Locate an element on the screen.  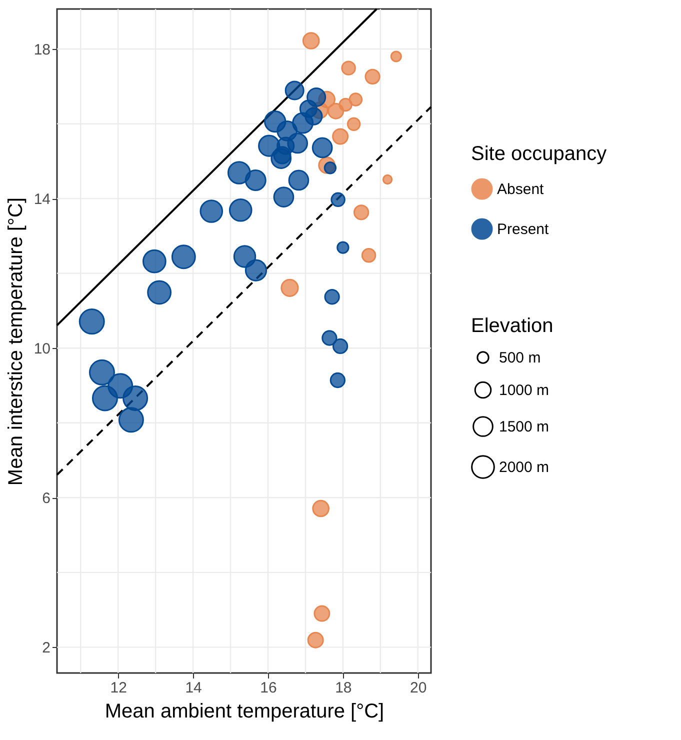
legend-label: 1500 m is located at coordinates (524, 427).